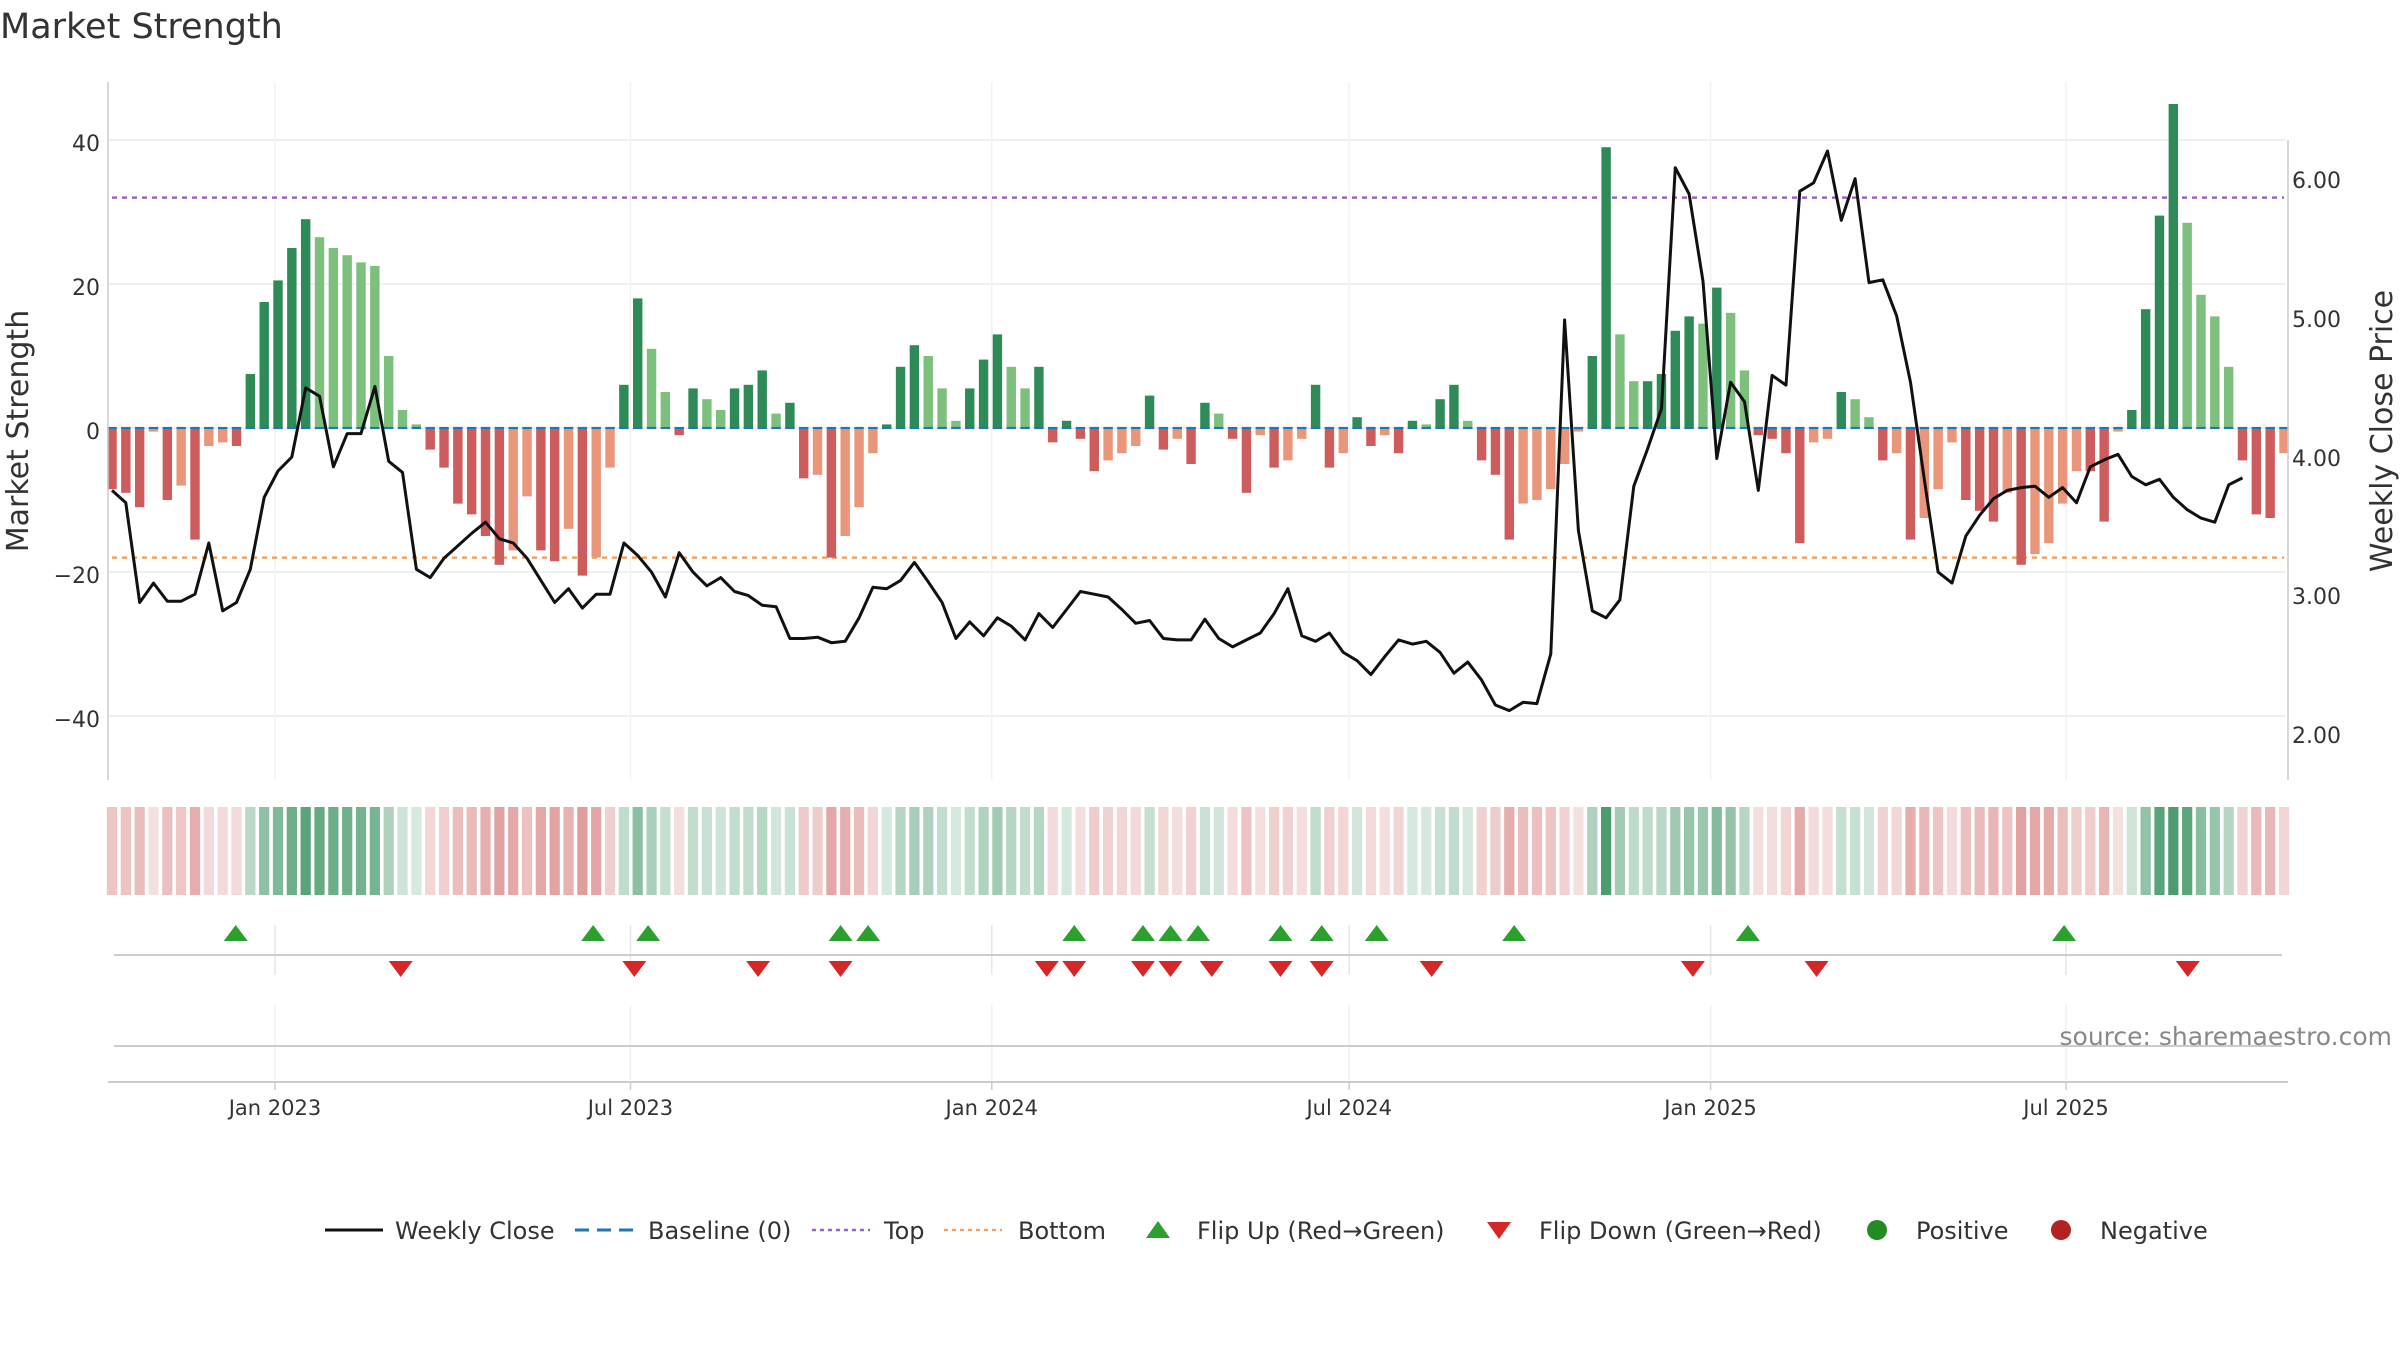 This screenshot has width=2400, height=1350. Describe the element at coordinates (2316, 597) in the screenshot. I see `y2-tick-label-3: 3.00` at that location.